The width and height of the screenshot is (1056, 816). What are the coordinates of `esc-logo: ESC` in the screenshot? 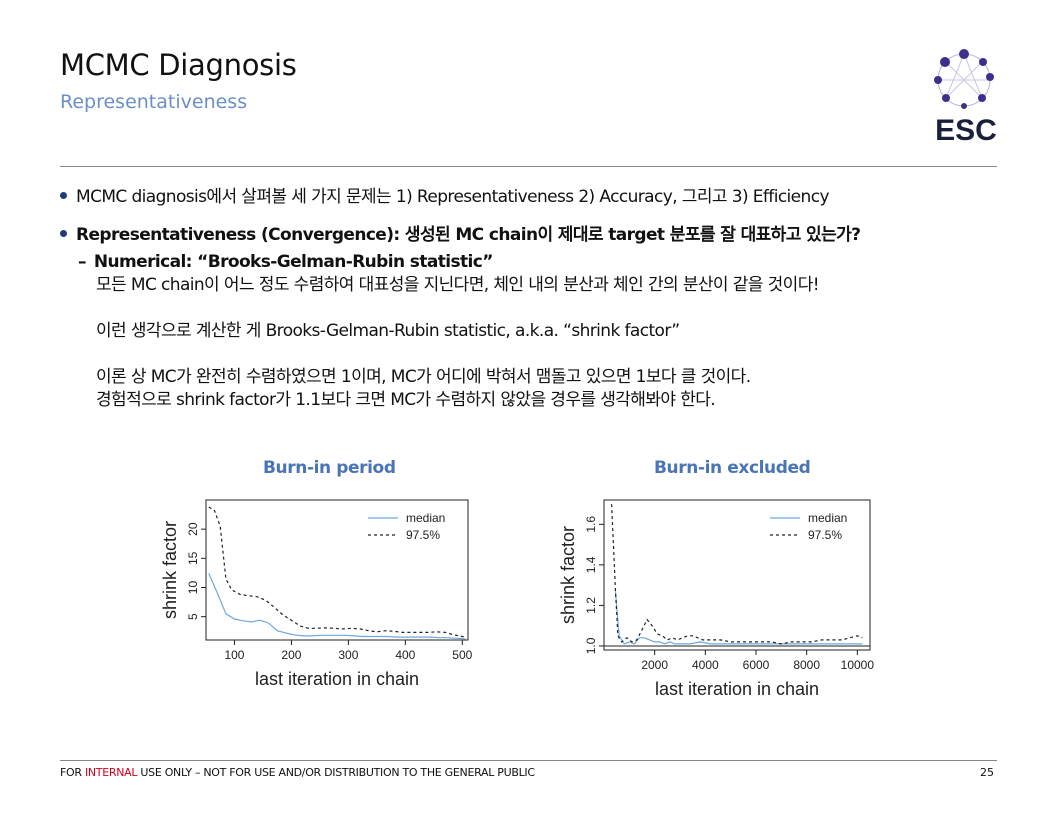 It's located at (965, 96).